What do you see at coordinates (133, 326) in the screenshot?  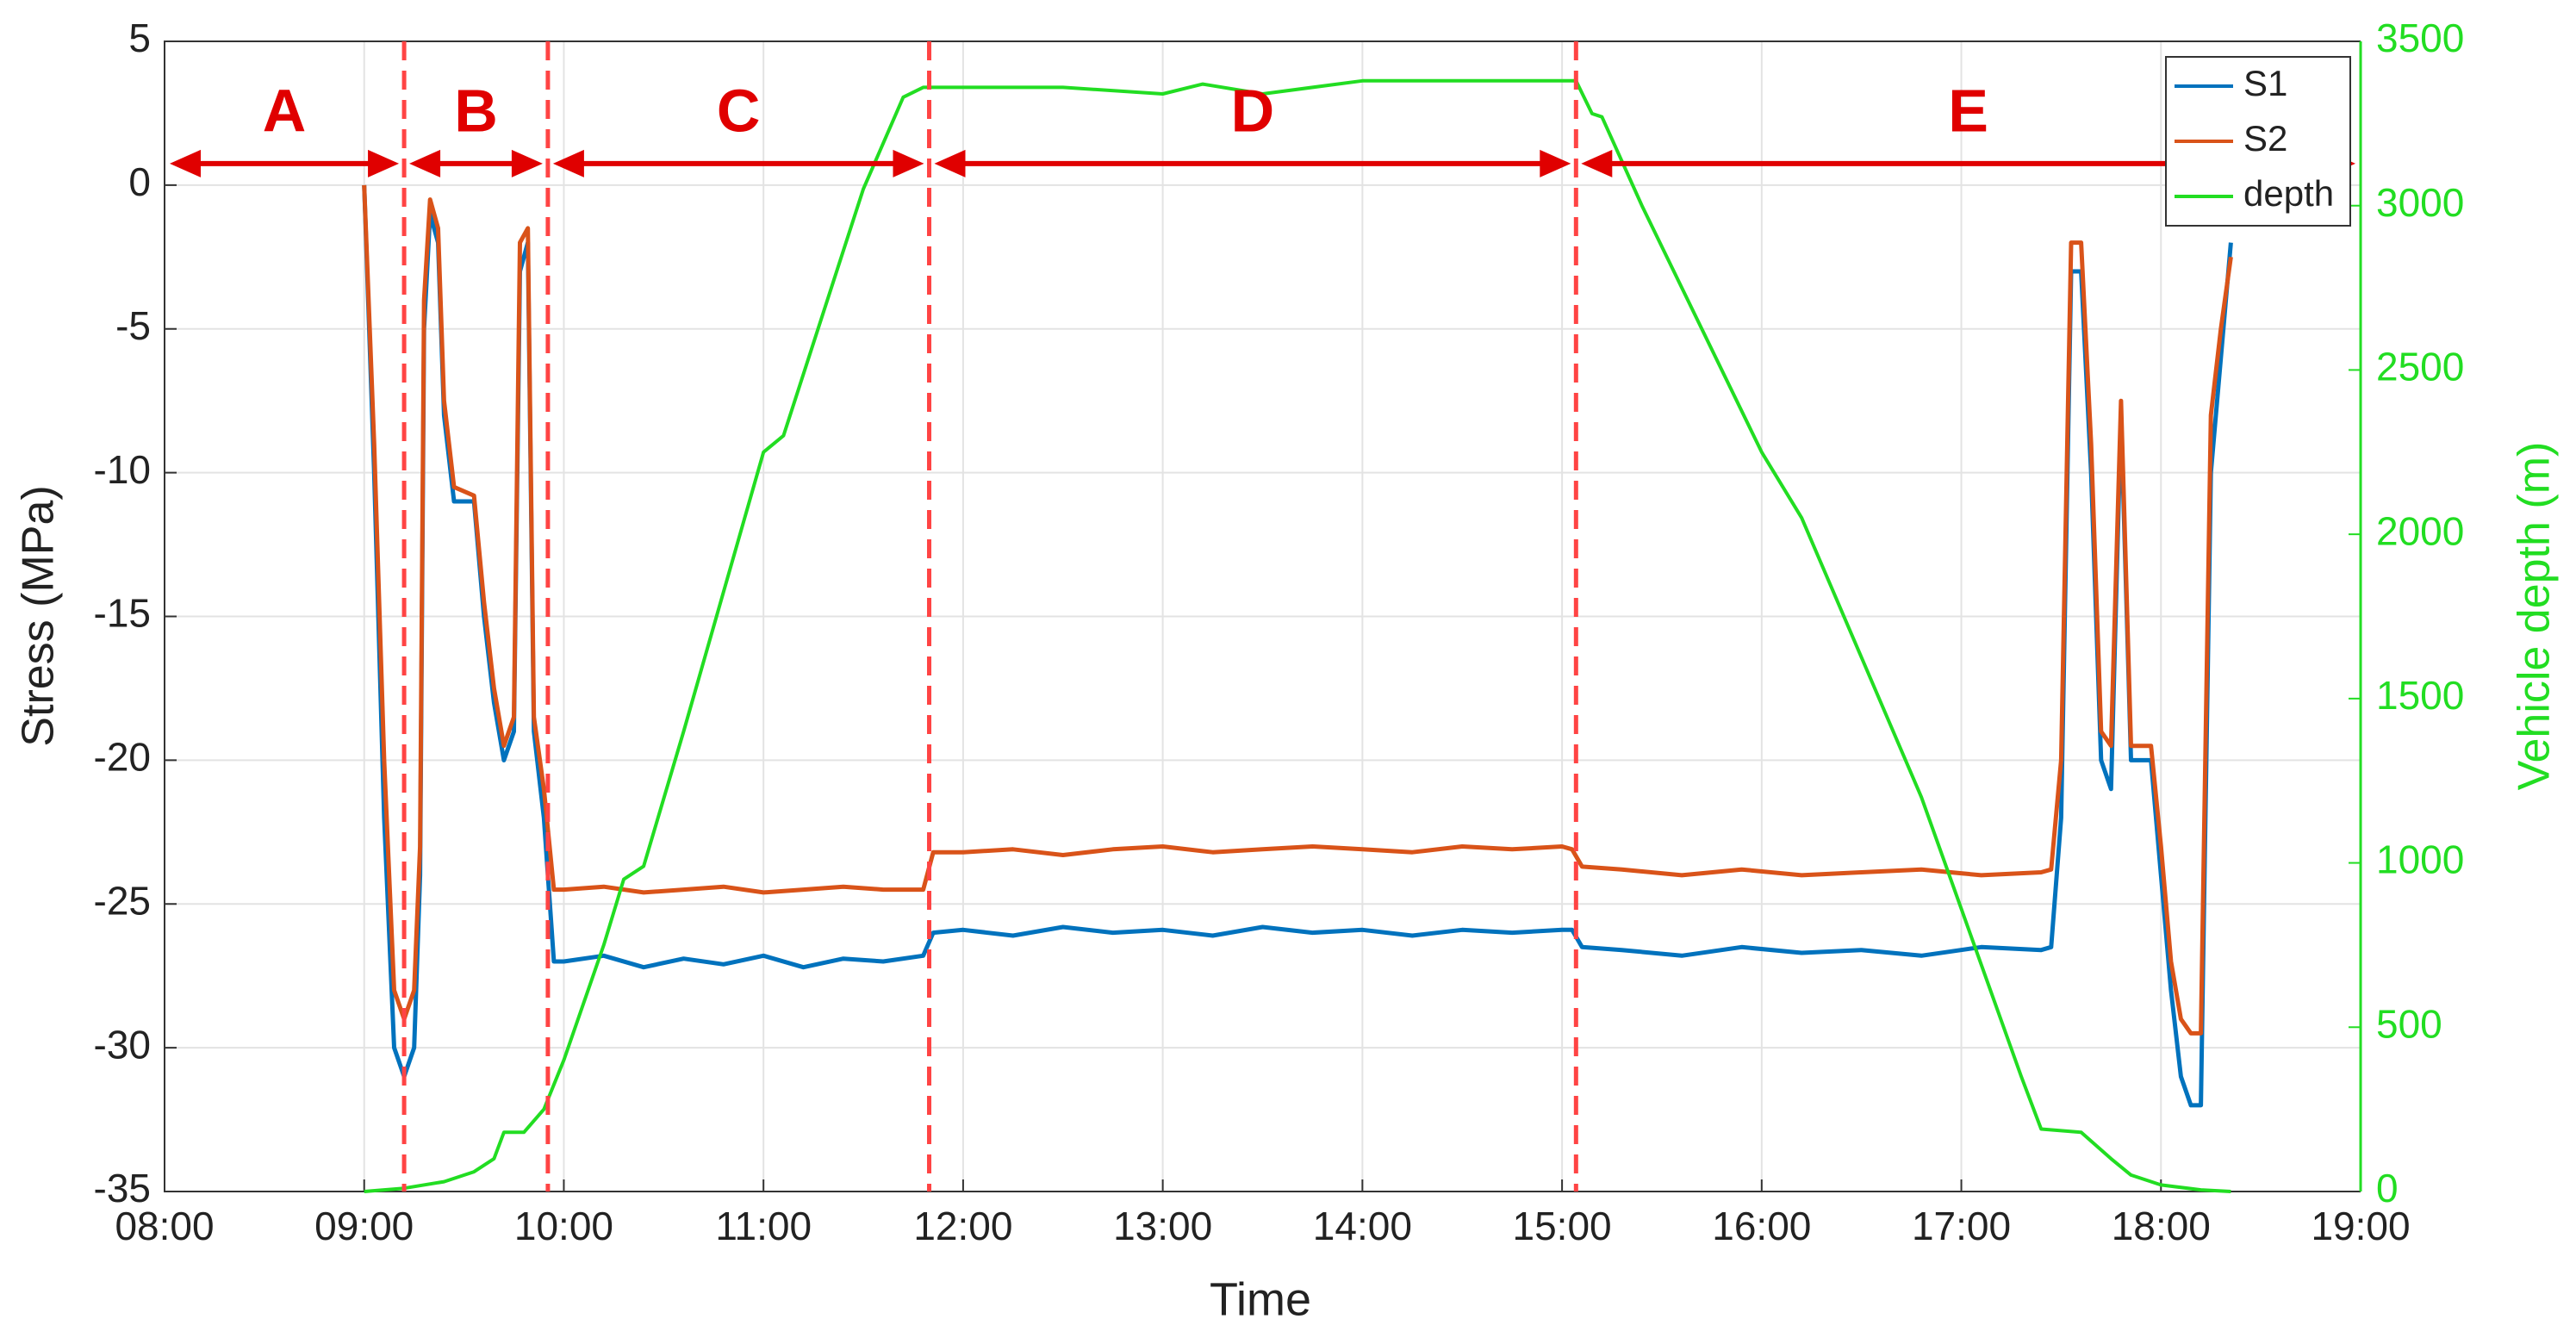 I see `y-tick-label: -5` at bounding box center [133, 326].